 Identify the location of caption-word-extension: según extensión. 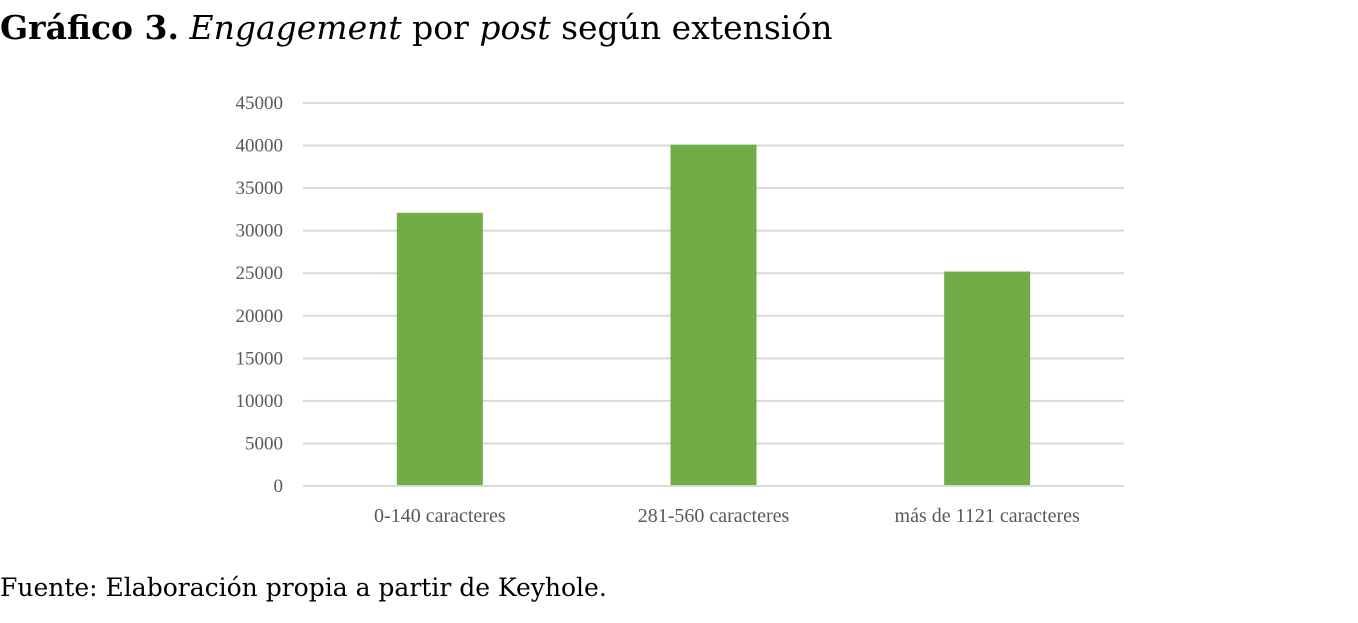
(691, 27).